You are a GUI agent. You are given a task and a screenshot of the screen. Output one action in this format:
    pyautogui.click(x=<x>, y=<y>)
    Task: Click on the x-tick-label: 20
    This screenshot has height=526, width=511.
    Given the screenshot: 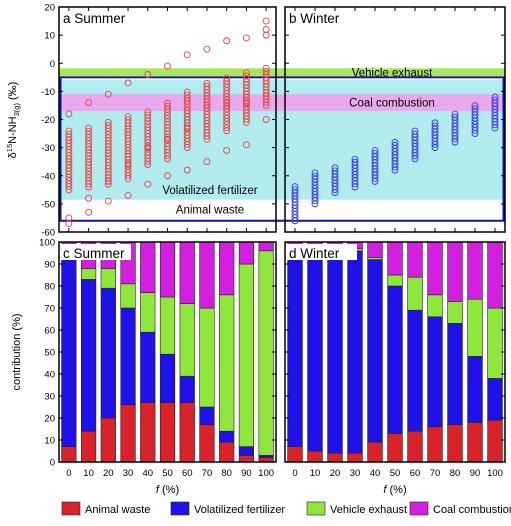 What is the action you would take?
    pyautogui.click(x=108, y=473)
    